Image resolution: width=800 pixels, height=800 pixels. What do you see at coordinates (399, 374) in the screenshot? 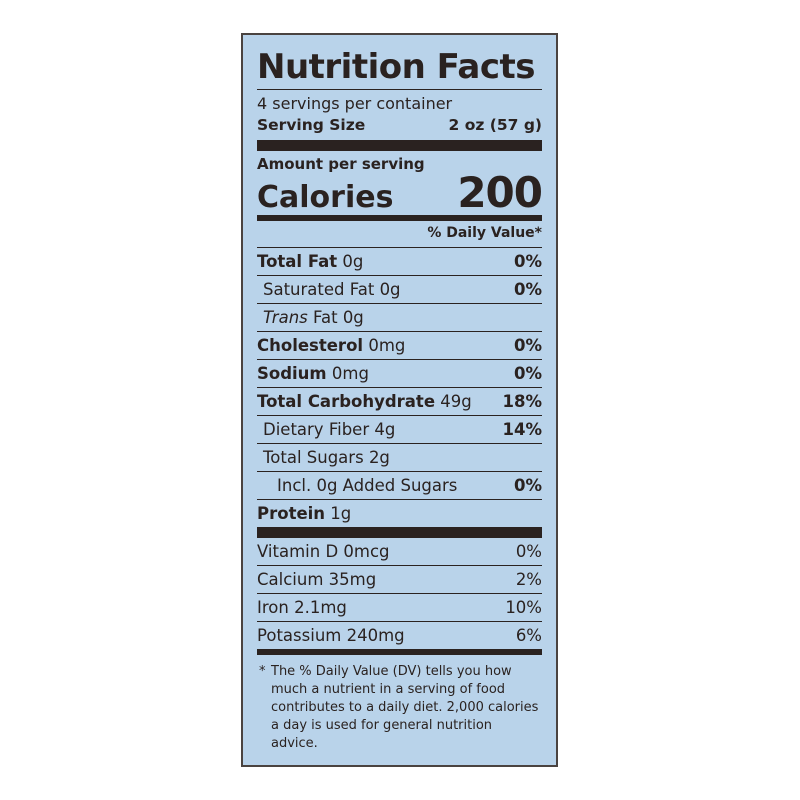
I see `nutrient-row-sodium: Sodium 0mg 0%` at bounding box center [399, 374].